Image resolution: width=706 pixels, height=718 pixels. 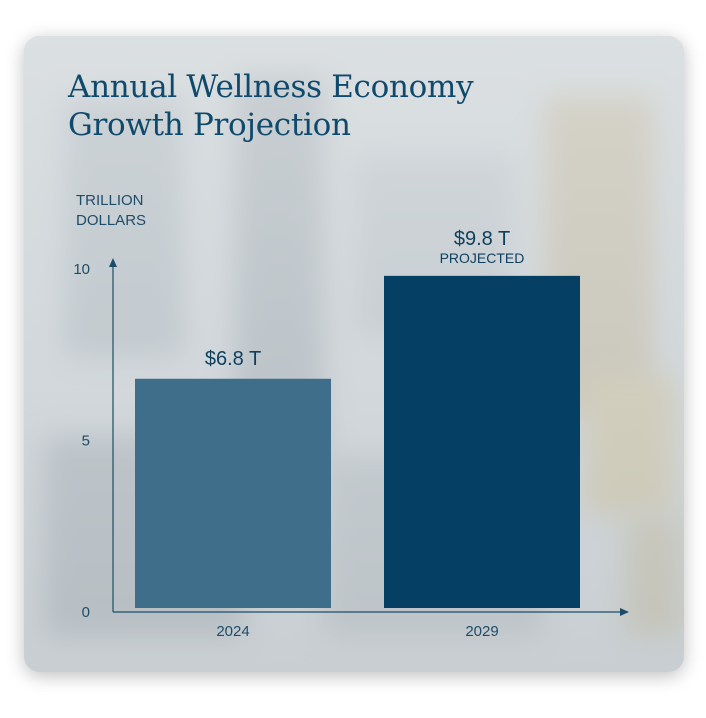 What do you see at coordinates (624, 612) in the screenshot?
I see `x-axis-arrow-icon` at bounding box center [624, 612].